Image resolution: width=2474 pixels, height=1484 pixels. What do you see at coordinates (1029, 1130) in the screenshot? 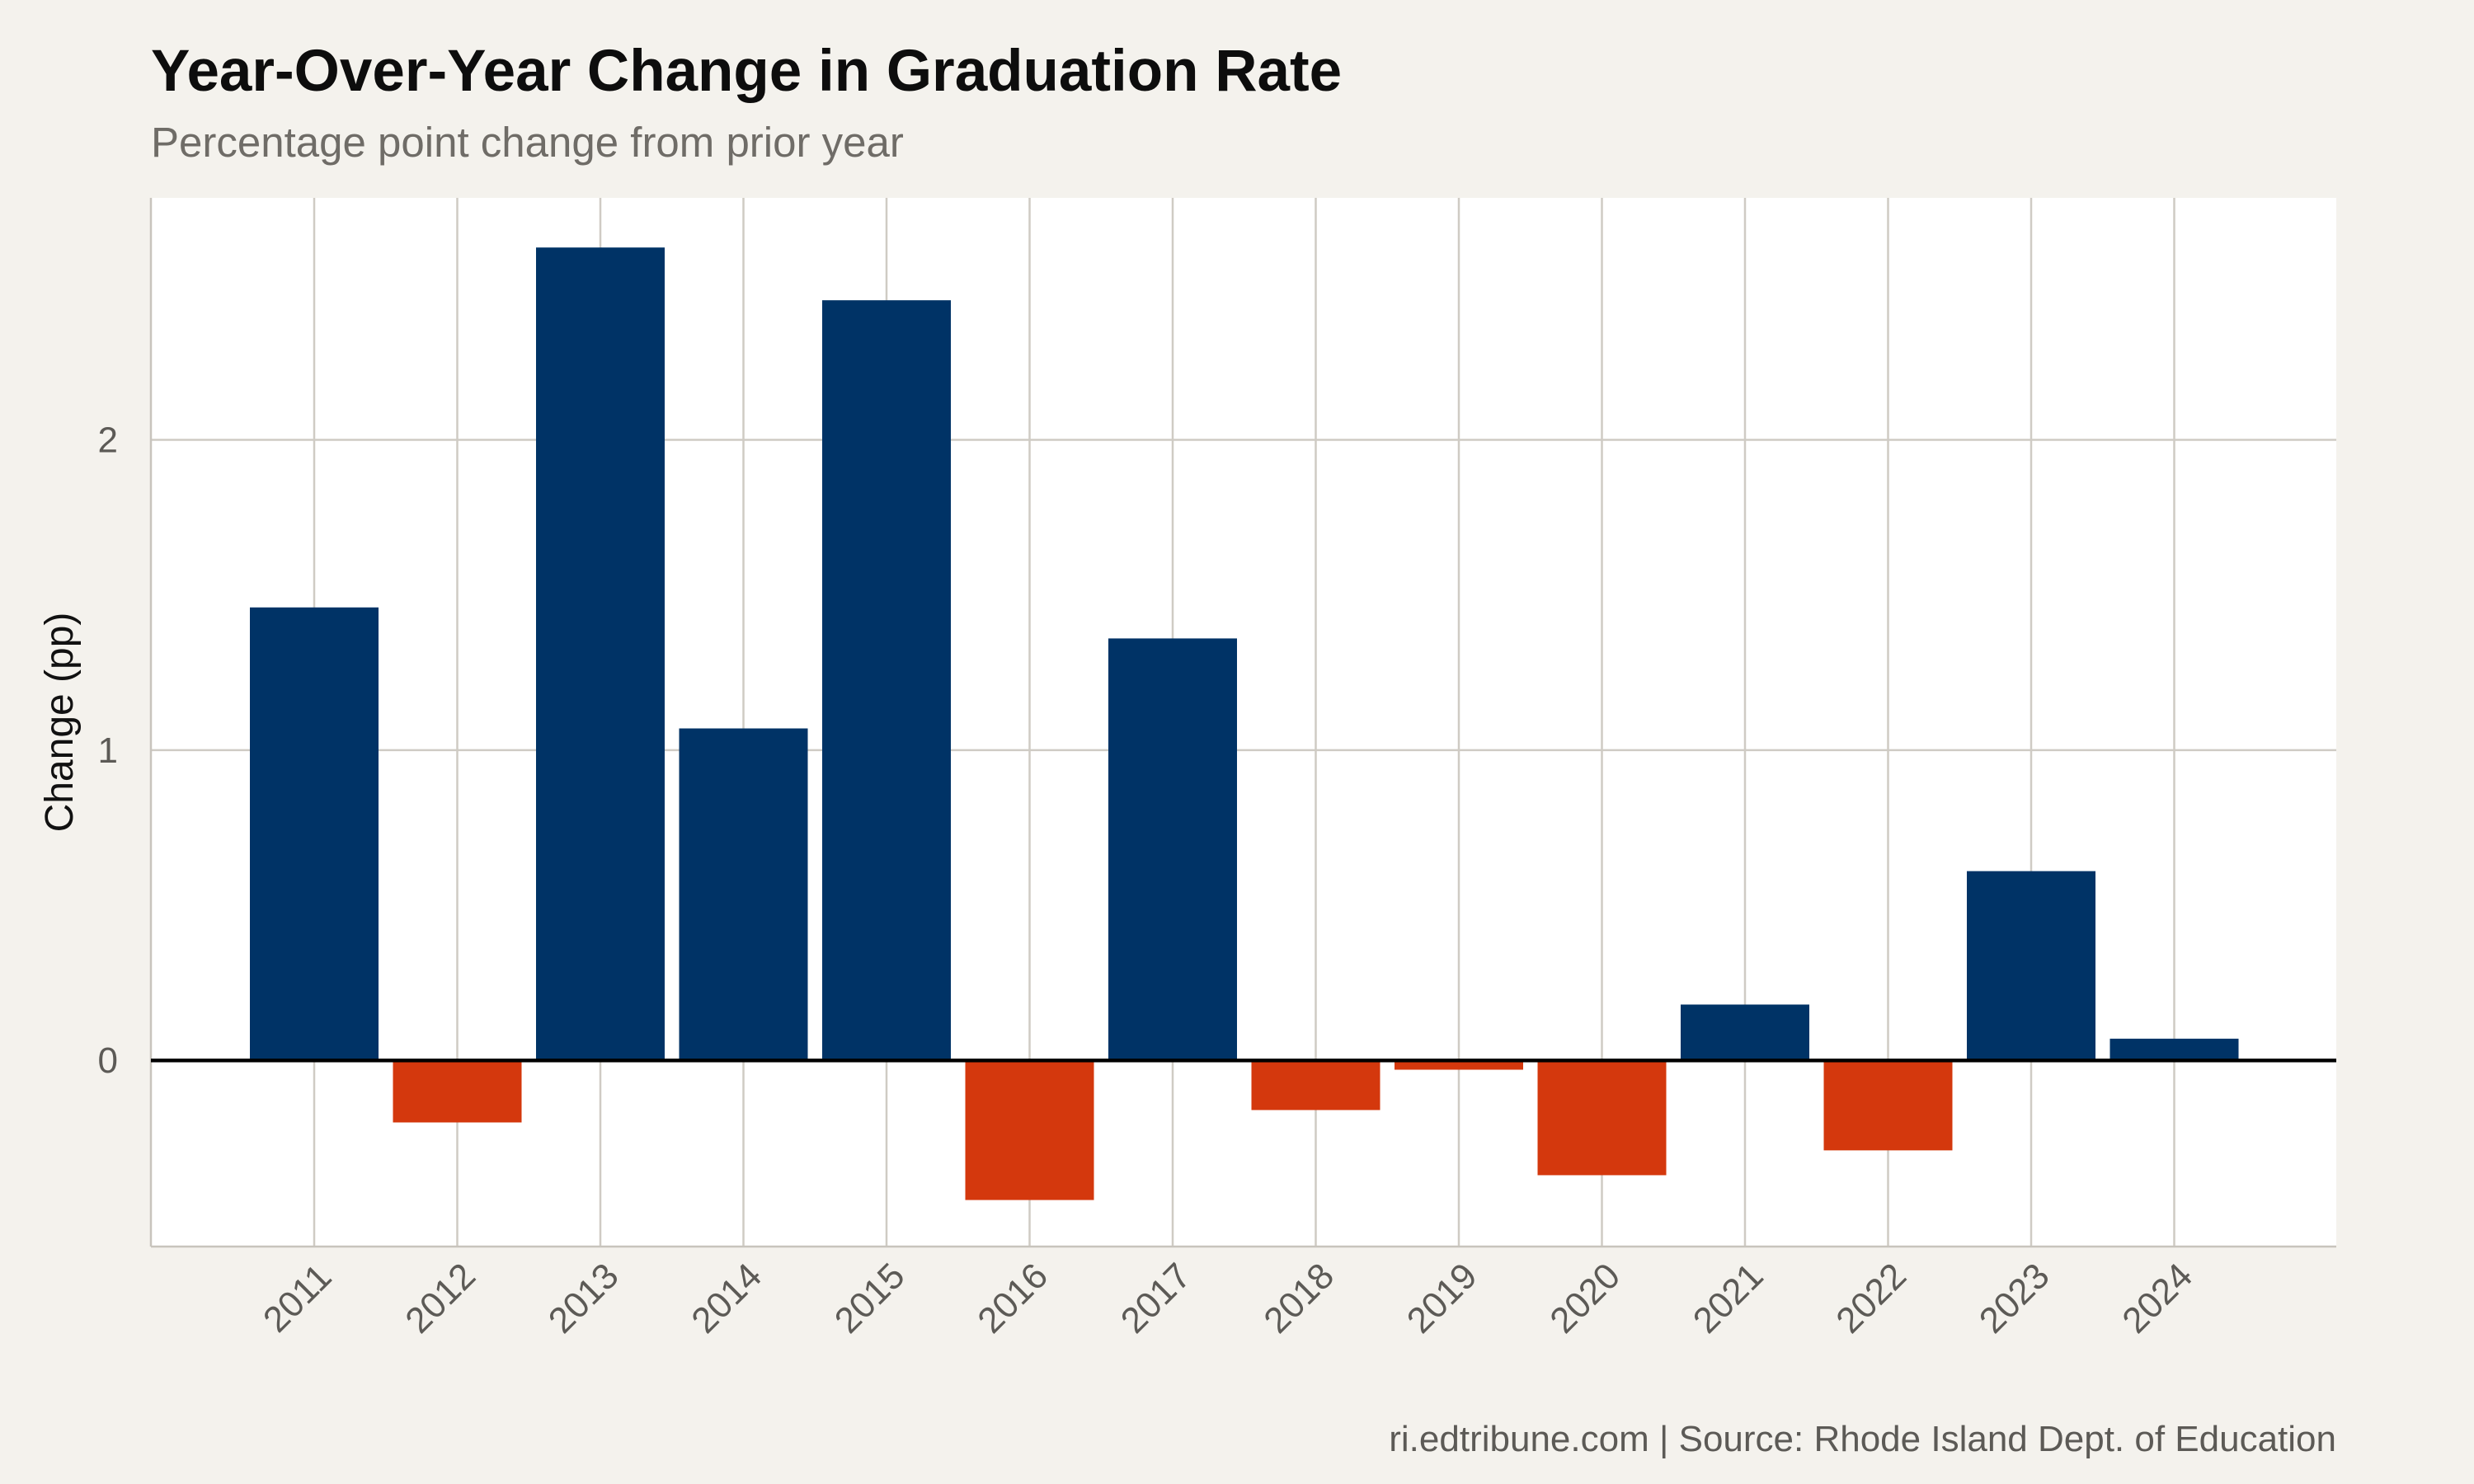
I see `bar-2016` at bounding box center [1029, 1130].